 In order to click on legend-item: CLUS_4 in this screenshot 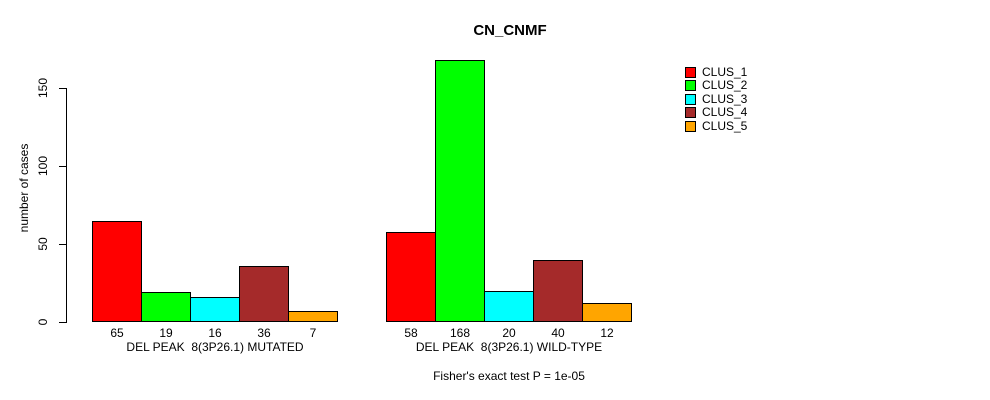, I will do `click(716, 112)`.